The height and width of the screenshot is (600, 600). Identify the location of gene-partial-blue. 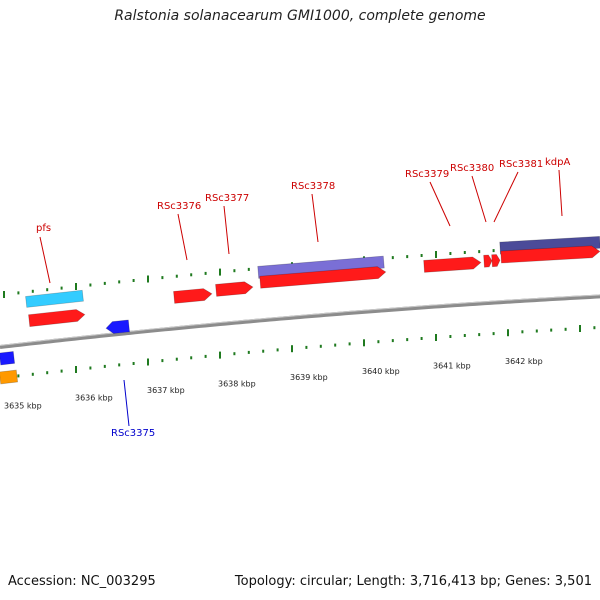
(8, 358).